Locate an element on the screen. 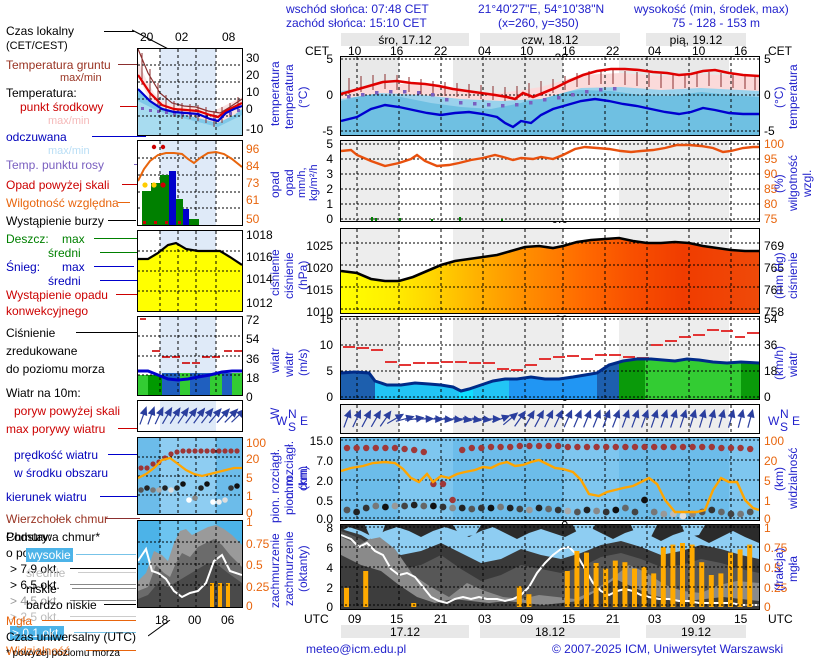  main-windr-ax-0: 0 is located at coordinates (767, 397).